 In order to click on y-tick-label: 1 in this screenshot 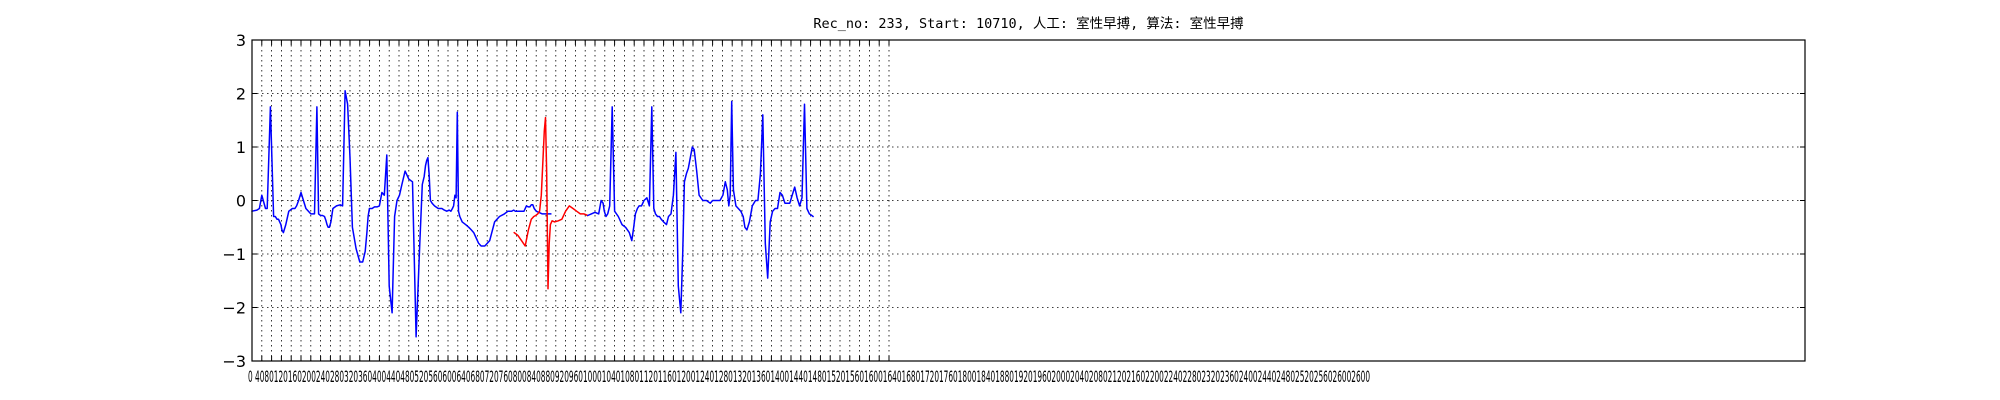, I will do `click(241, 147)`.